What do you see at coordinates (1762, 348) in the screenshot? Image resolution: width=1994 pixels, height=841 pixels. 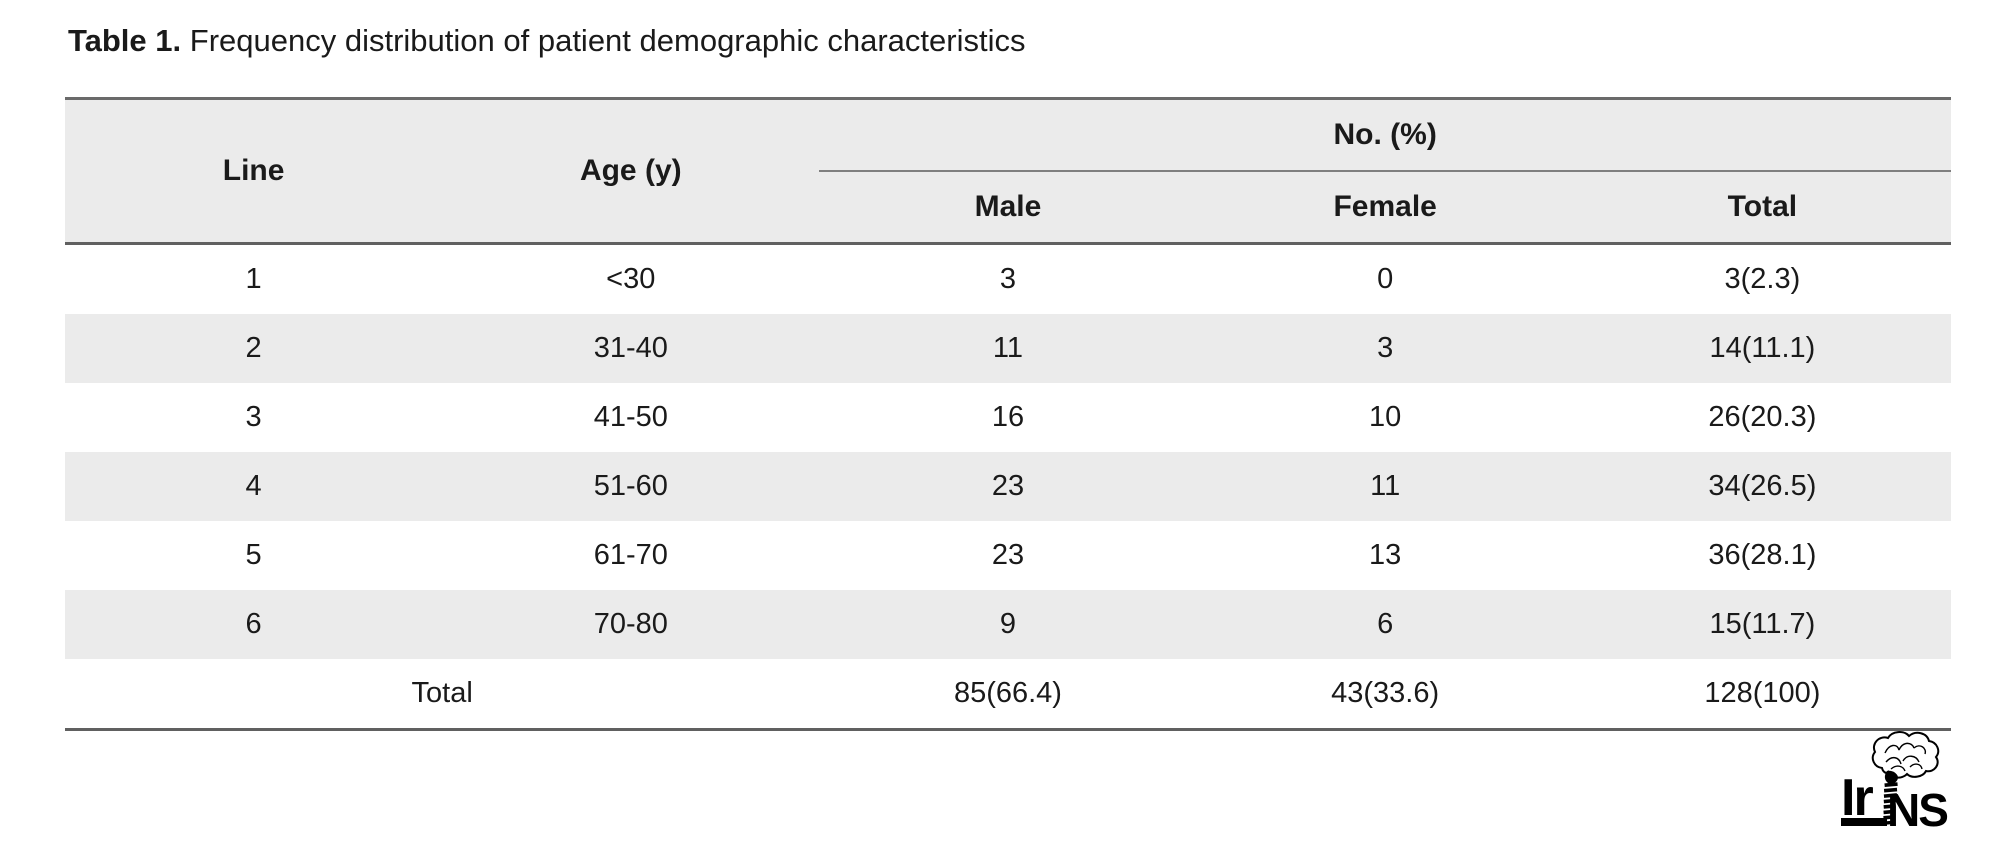 I see `cell-total: 14(11.1)` at bounding box center [1762, 348].